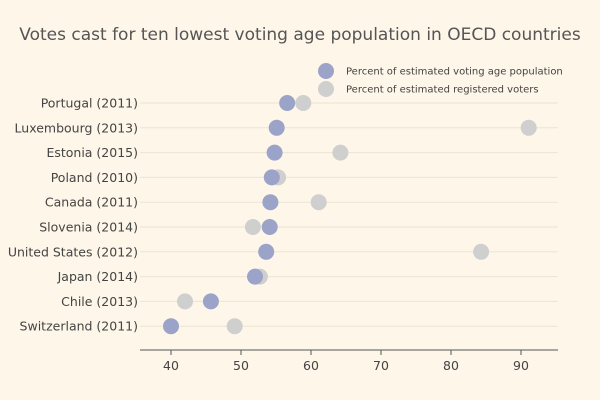 The height and width of the screenshot is (400, 600). Describe the element at coordinates (92, 152) in the screenshot. I see `y-tick-label: Estonia (2015)` at that location.